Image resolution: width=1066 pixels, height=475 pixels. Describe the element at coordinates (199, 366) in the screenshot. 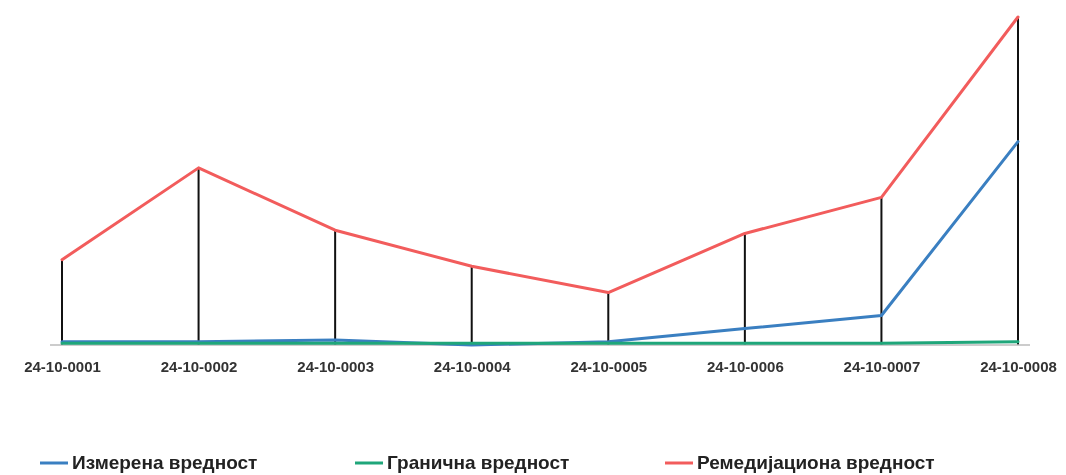

I see `x-tick-label: 24-10-0002` at that location.